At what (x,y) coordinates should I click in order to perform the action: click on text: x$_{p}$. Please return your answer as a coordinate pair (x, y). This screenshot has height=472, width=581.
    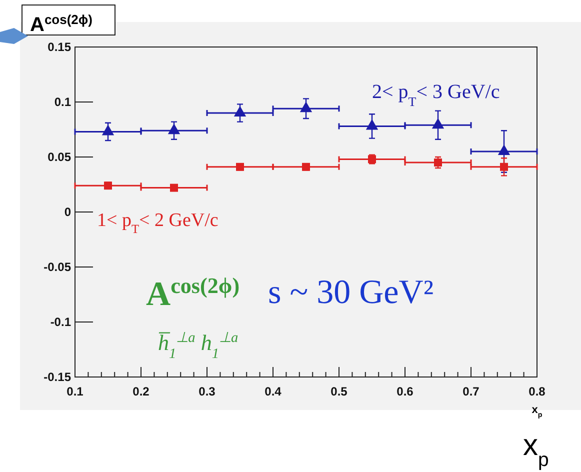
    Looking at the image, I should click on (536, 450).